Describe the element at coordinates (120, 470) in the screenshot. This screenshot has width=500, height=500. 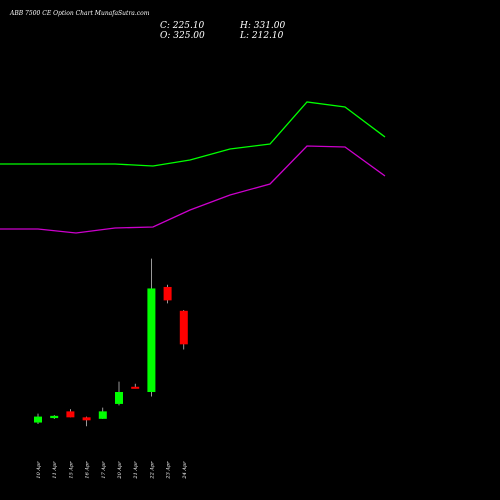
I see `x-tick-label: 20 Apr` at that location.